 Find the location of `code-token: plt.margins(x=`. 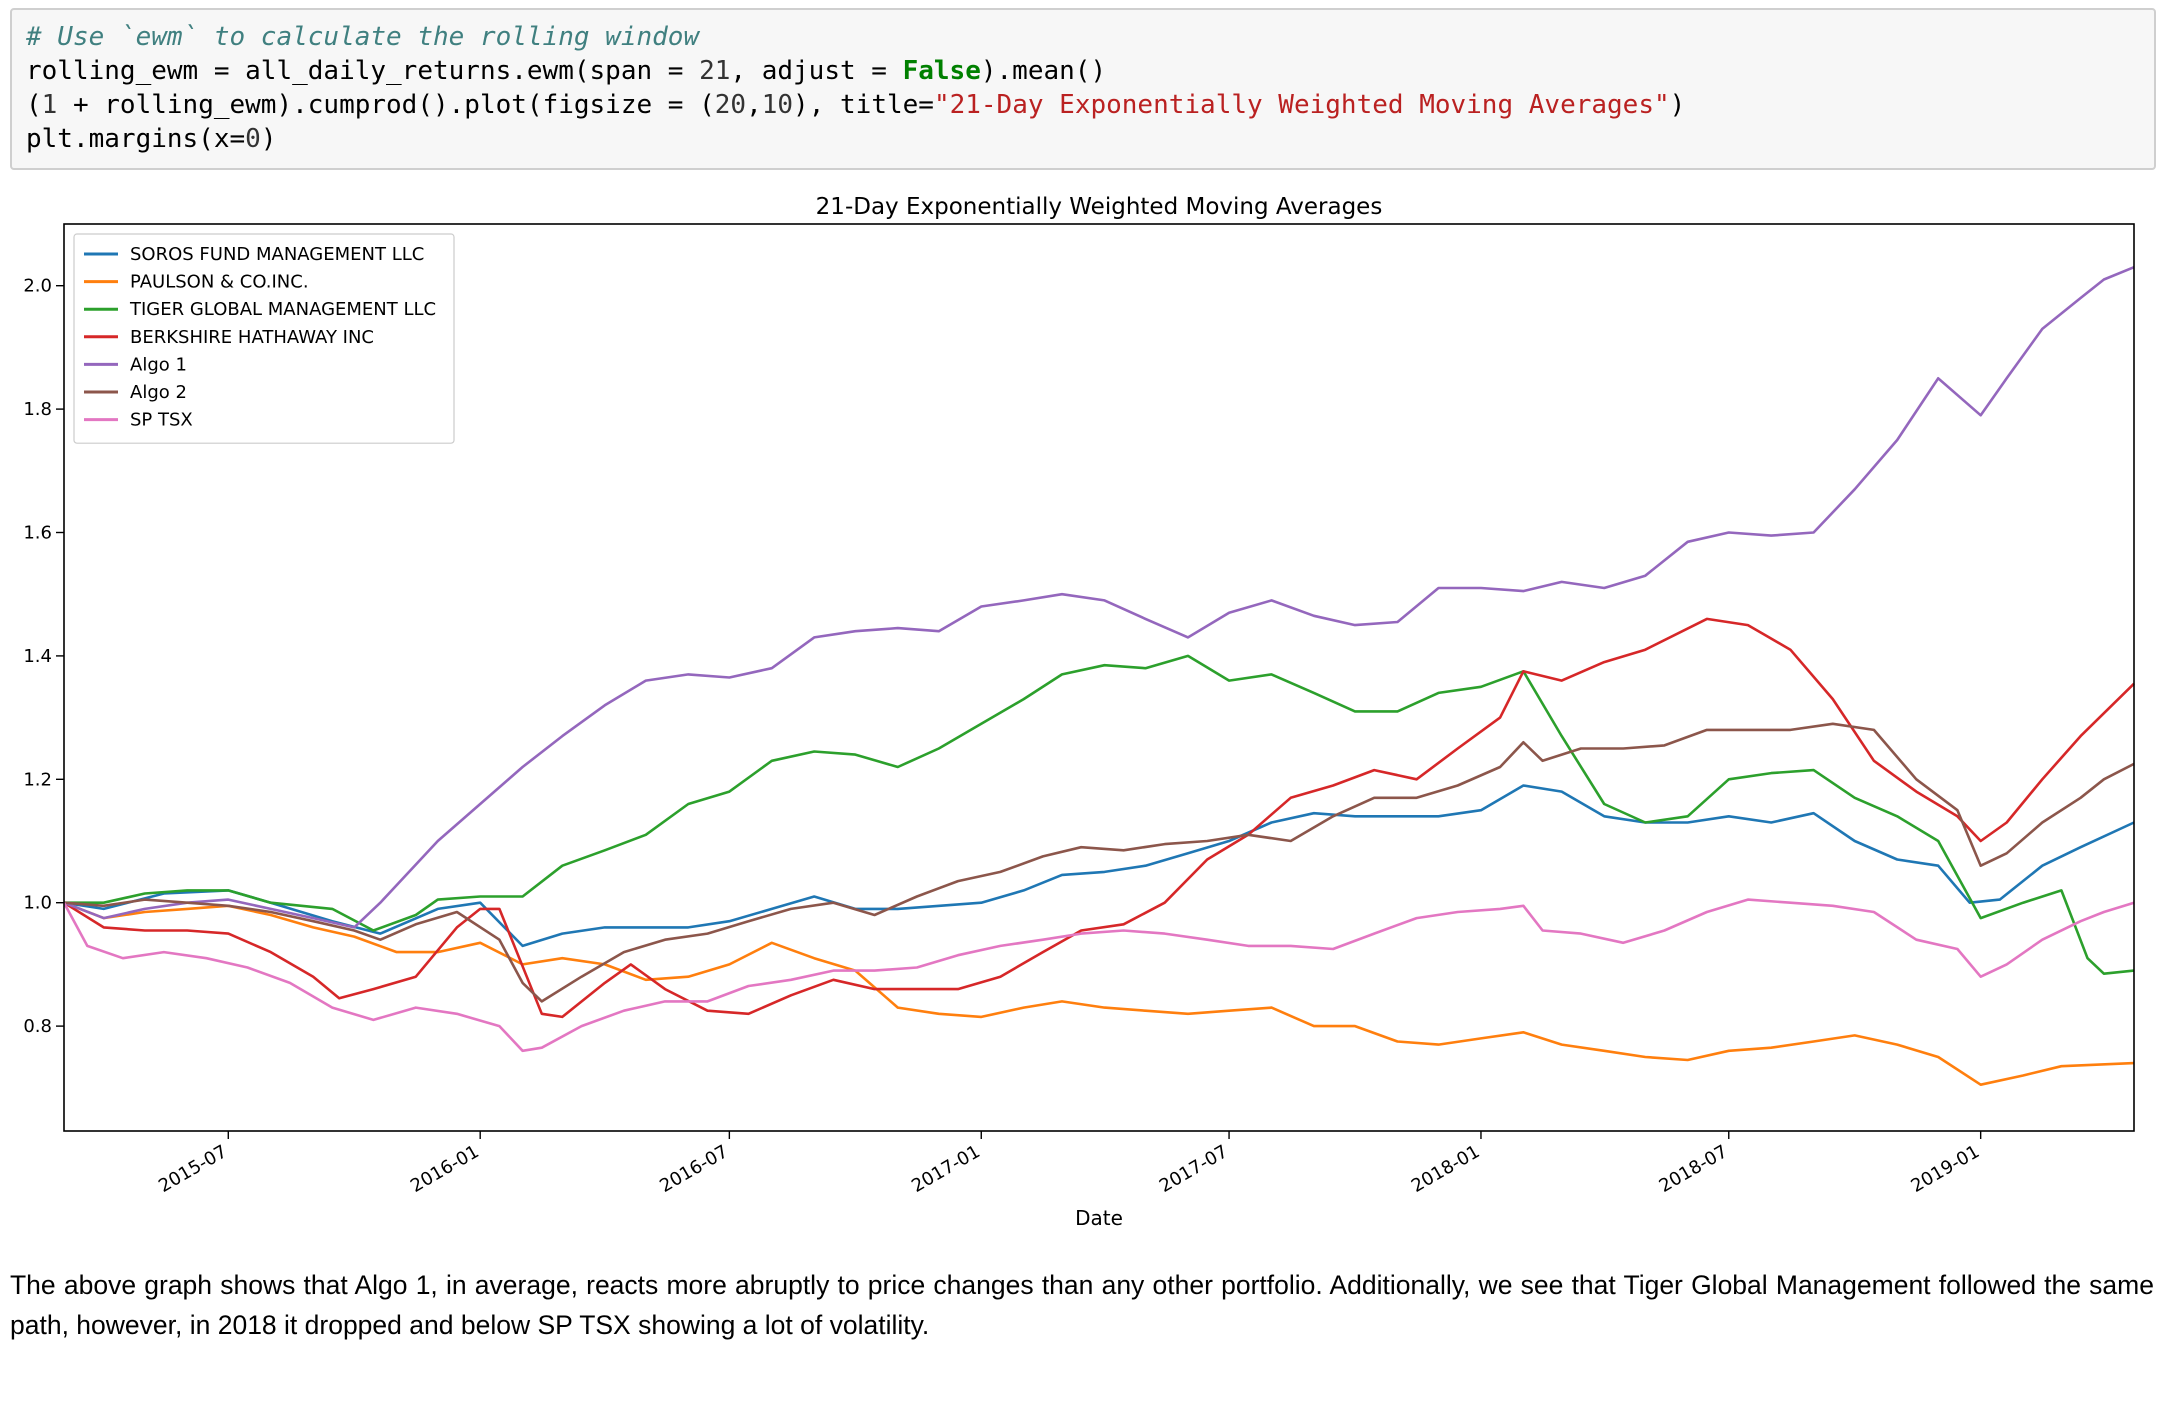

code-token: plt.margins(x= is located at coordinates (136, 139).